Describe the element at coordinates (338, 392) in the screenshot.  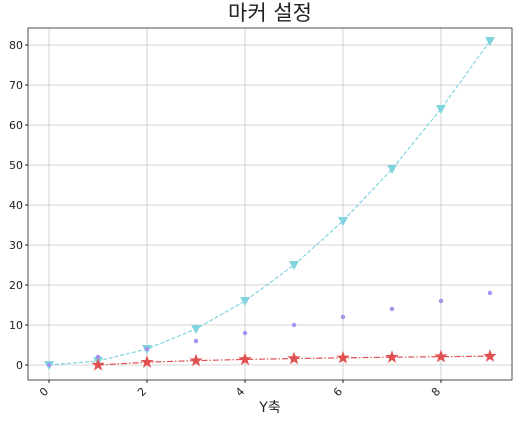
I see `x-tick-label: 6` at that location.